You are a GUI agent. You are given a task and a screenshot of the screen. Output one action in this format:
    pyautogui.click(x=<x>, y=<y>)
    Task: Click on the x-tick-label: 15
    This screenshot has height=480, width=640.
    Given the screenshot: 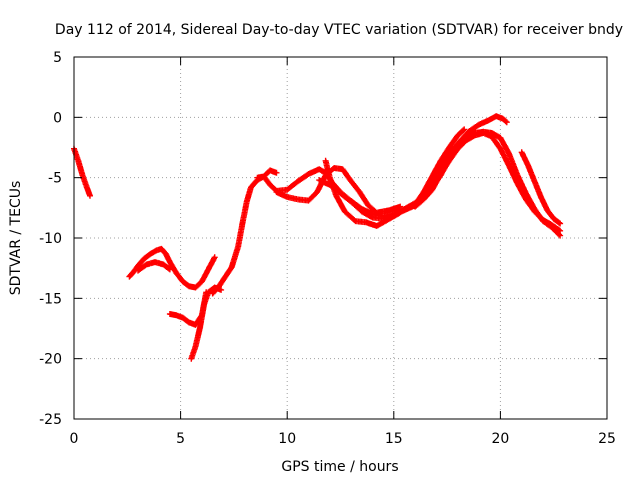 What is the action you would take?
    pyautogui.click(x=394, y=439)
    